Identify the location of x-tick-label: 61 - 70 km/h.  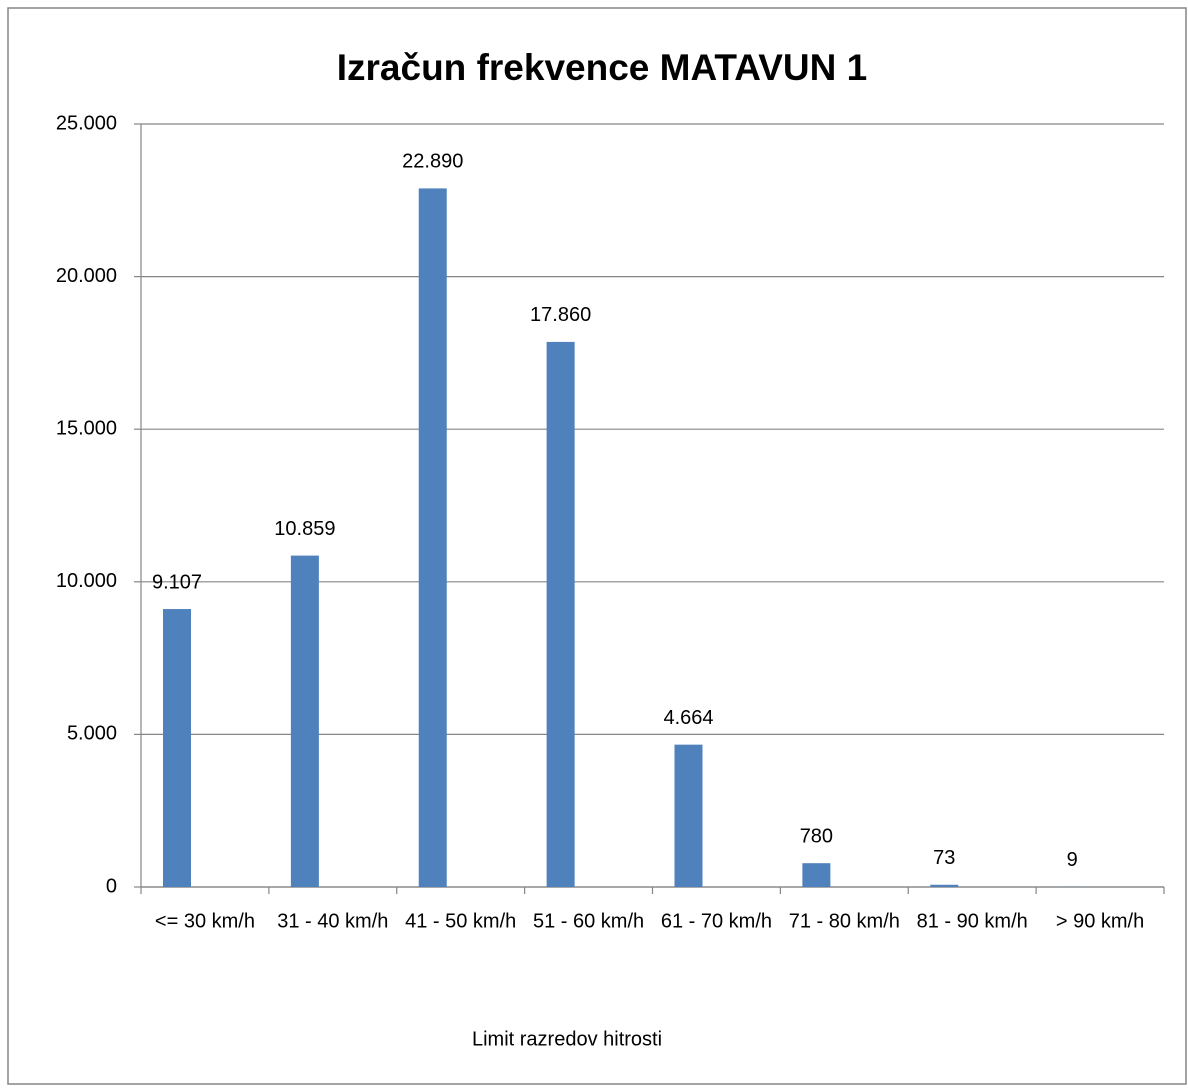
(716, 921).